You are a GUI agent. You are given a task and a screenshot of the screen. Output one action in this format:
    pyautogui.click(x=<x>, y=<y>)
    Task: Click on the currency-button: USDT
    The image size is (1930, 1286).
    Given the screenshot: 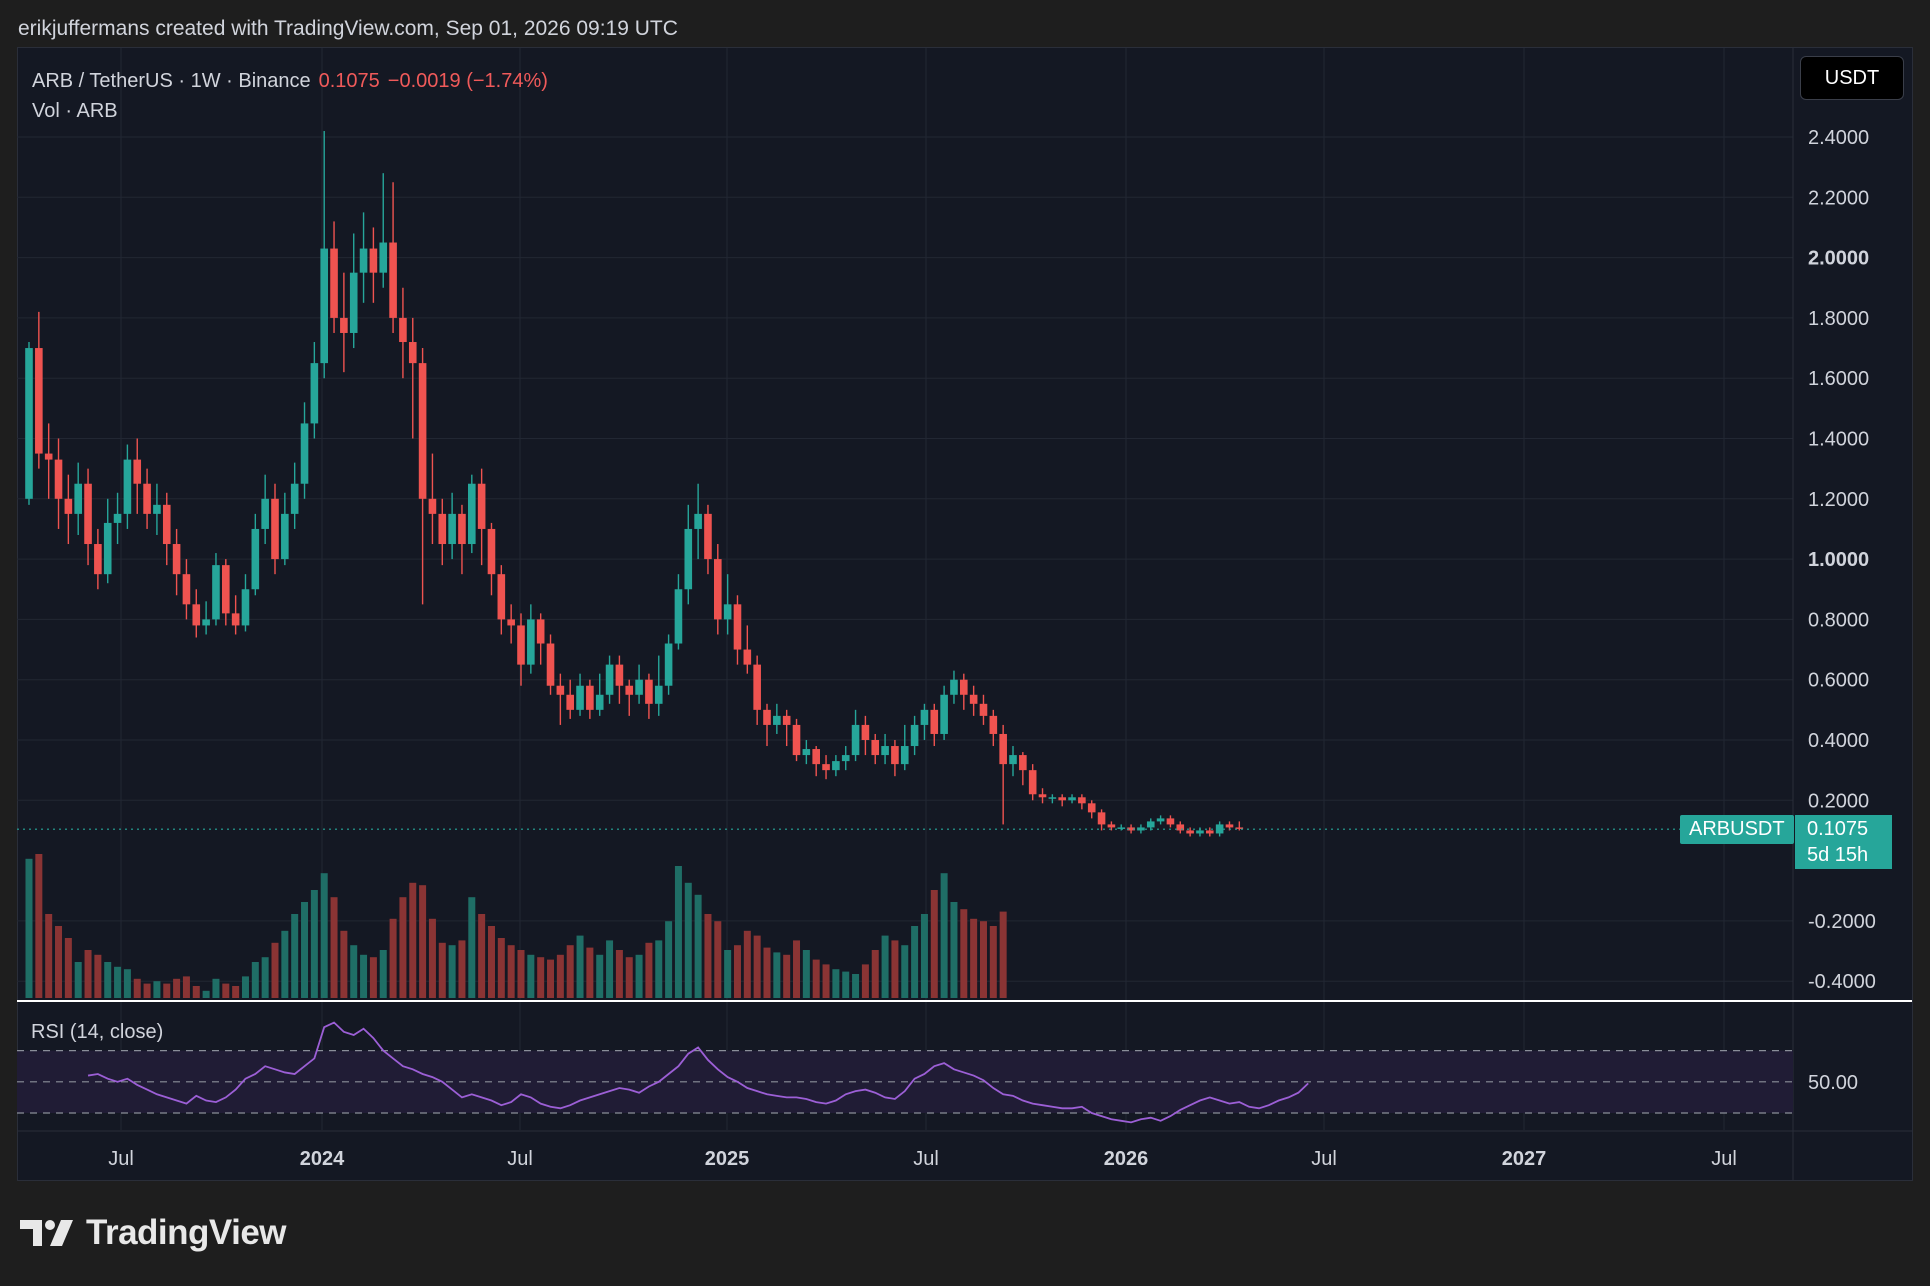 What is the action you would take?
    pyautogui.click(x=1852, y=78)
    